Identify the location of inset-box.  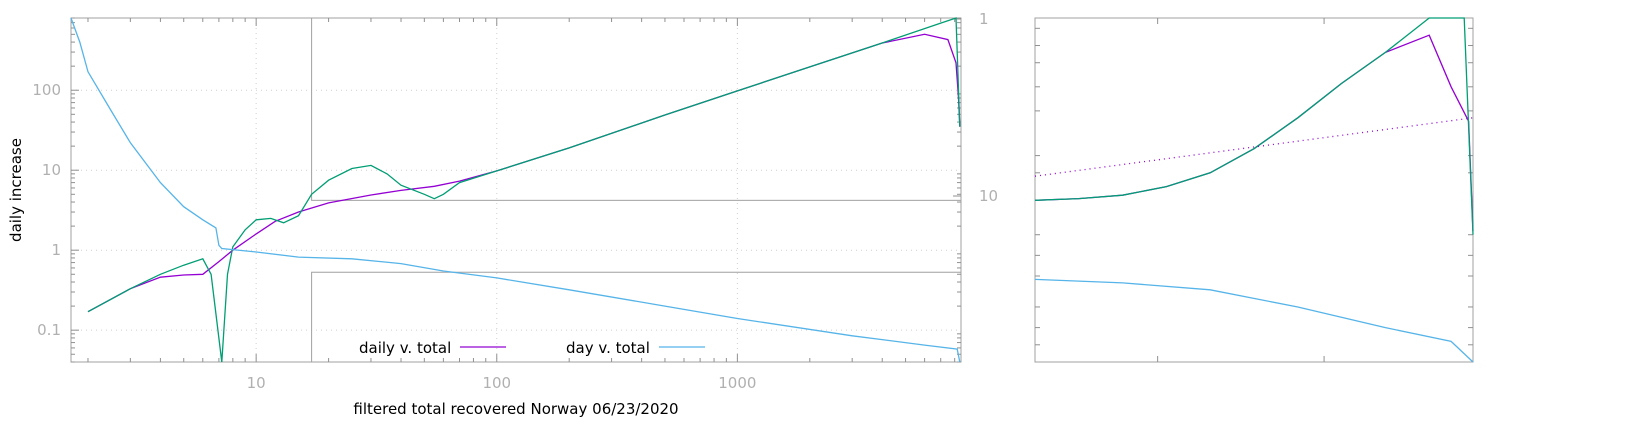
(636, 317).